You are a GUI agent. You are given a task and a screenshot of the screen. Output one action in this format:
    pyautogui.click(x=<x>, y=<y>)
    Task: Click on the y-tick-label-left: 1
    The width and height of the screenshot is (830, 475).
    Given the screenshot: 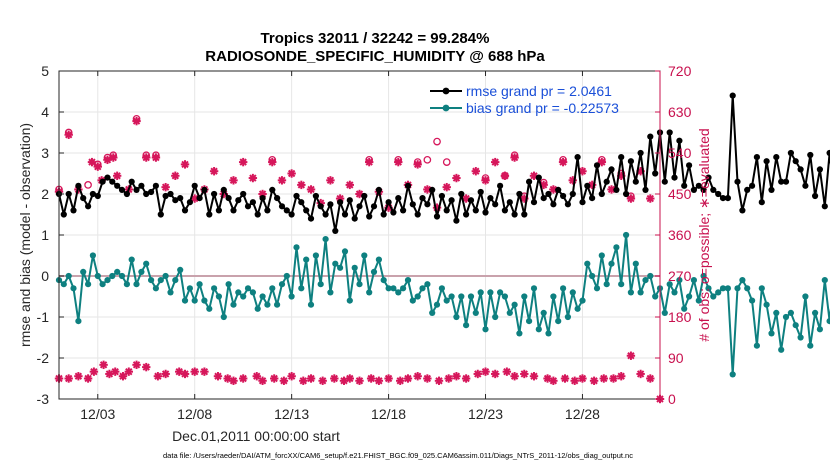 What is the action you would take?
    pyautogui.click(x=45, y=235)
    